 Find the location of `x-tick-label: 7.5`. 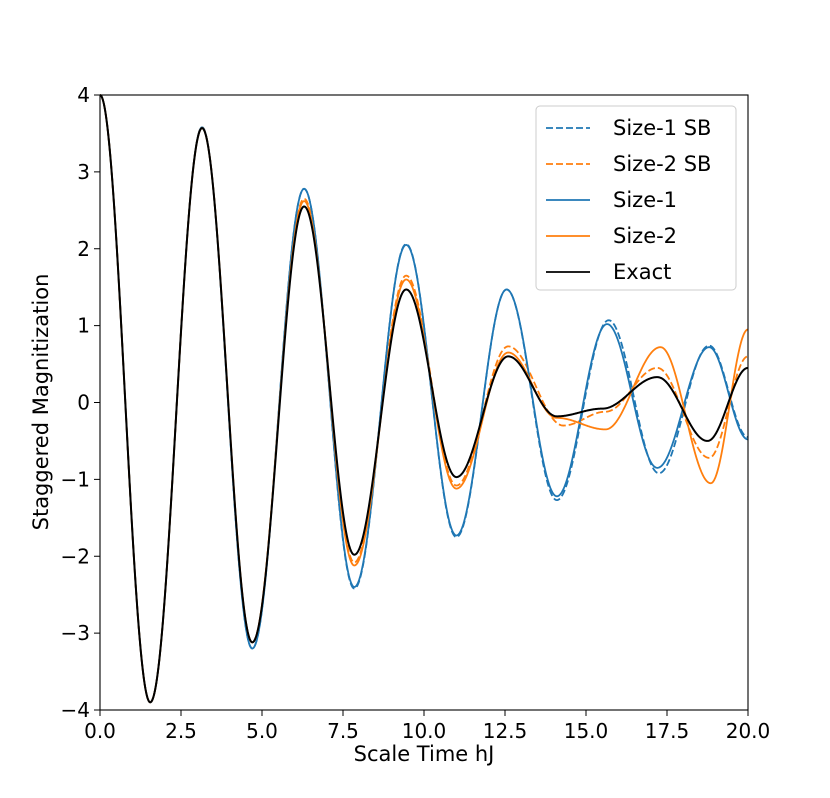

x-tick-label: 7.5 is located at coordinates (343, 731).